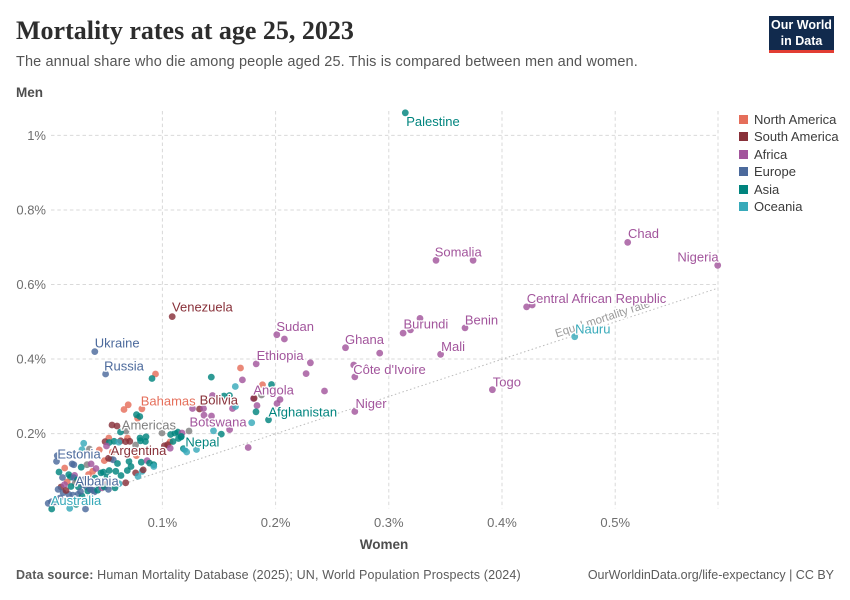 Image resolution: width=850 pixels, height=600 pixels. What do you see at coordinates (432, 121) in the screenshot?
I see `svg-text: Palestine` at bounding box center [432, 121].